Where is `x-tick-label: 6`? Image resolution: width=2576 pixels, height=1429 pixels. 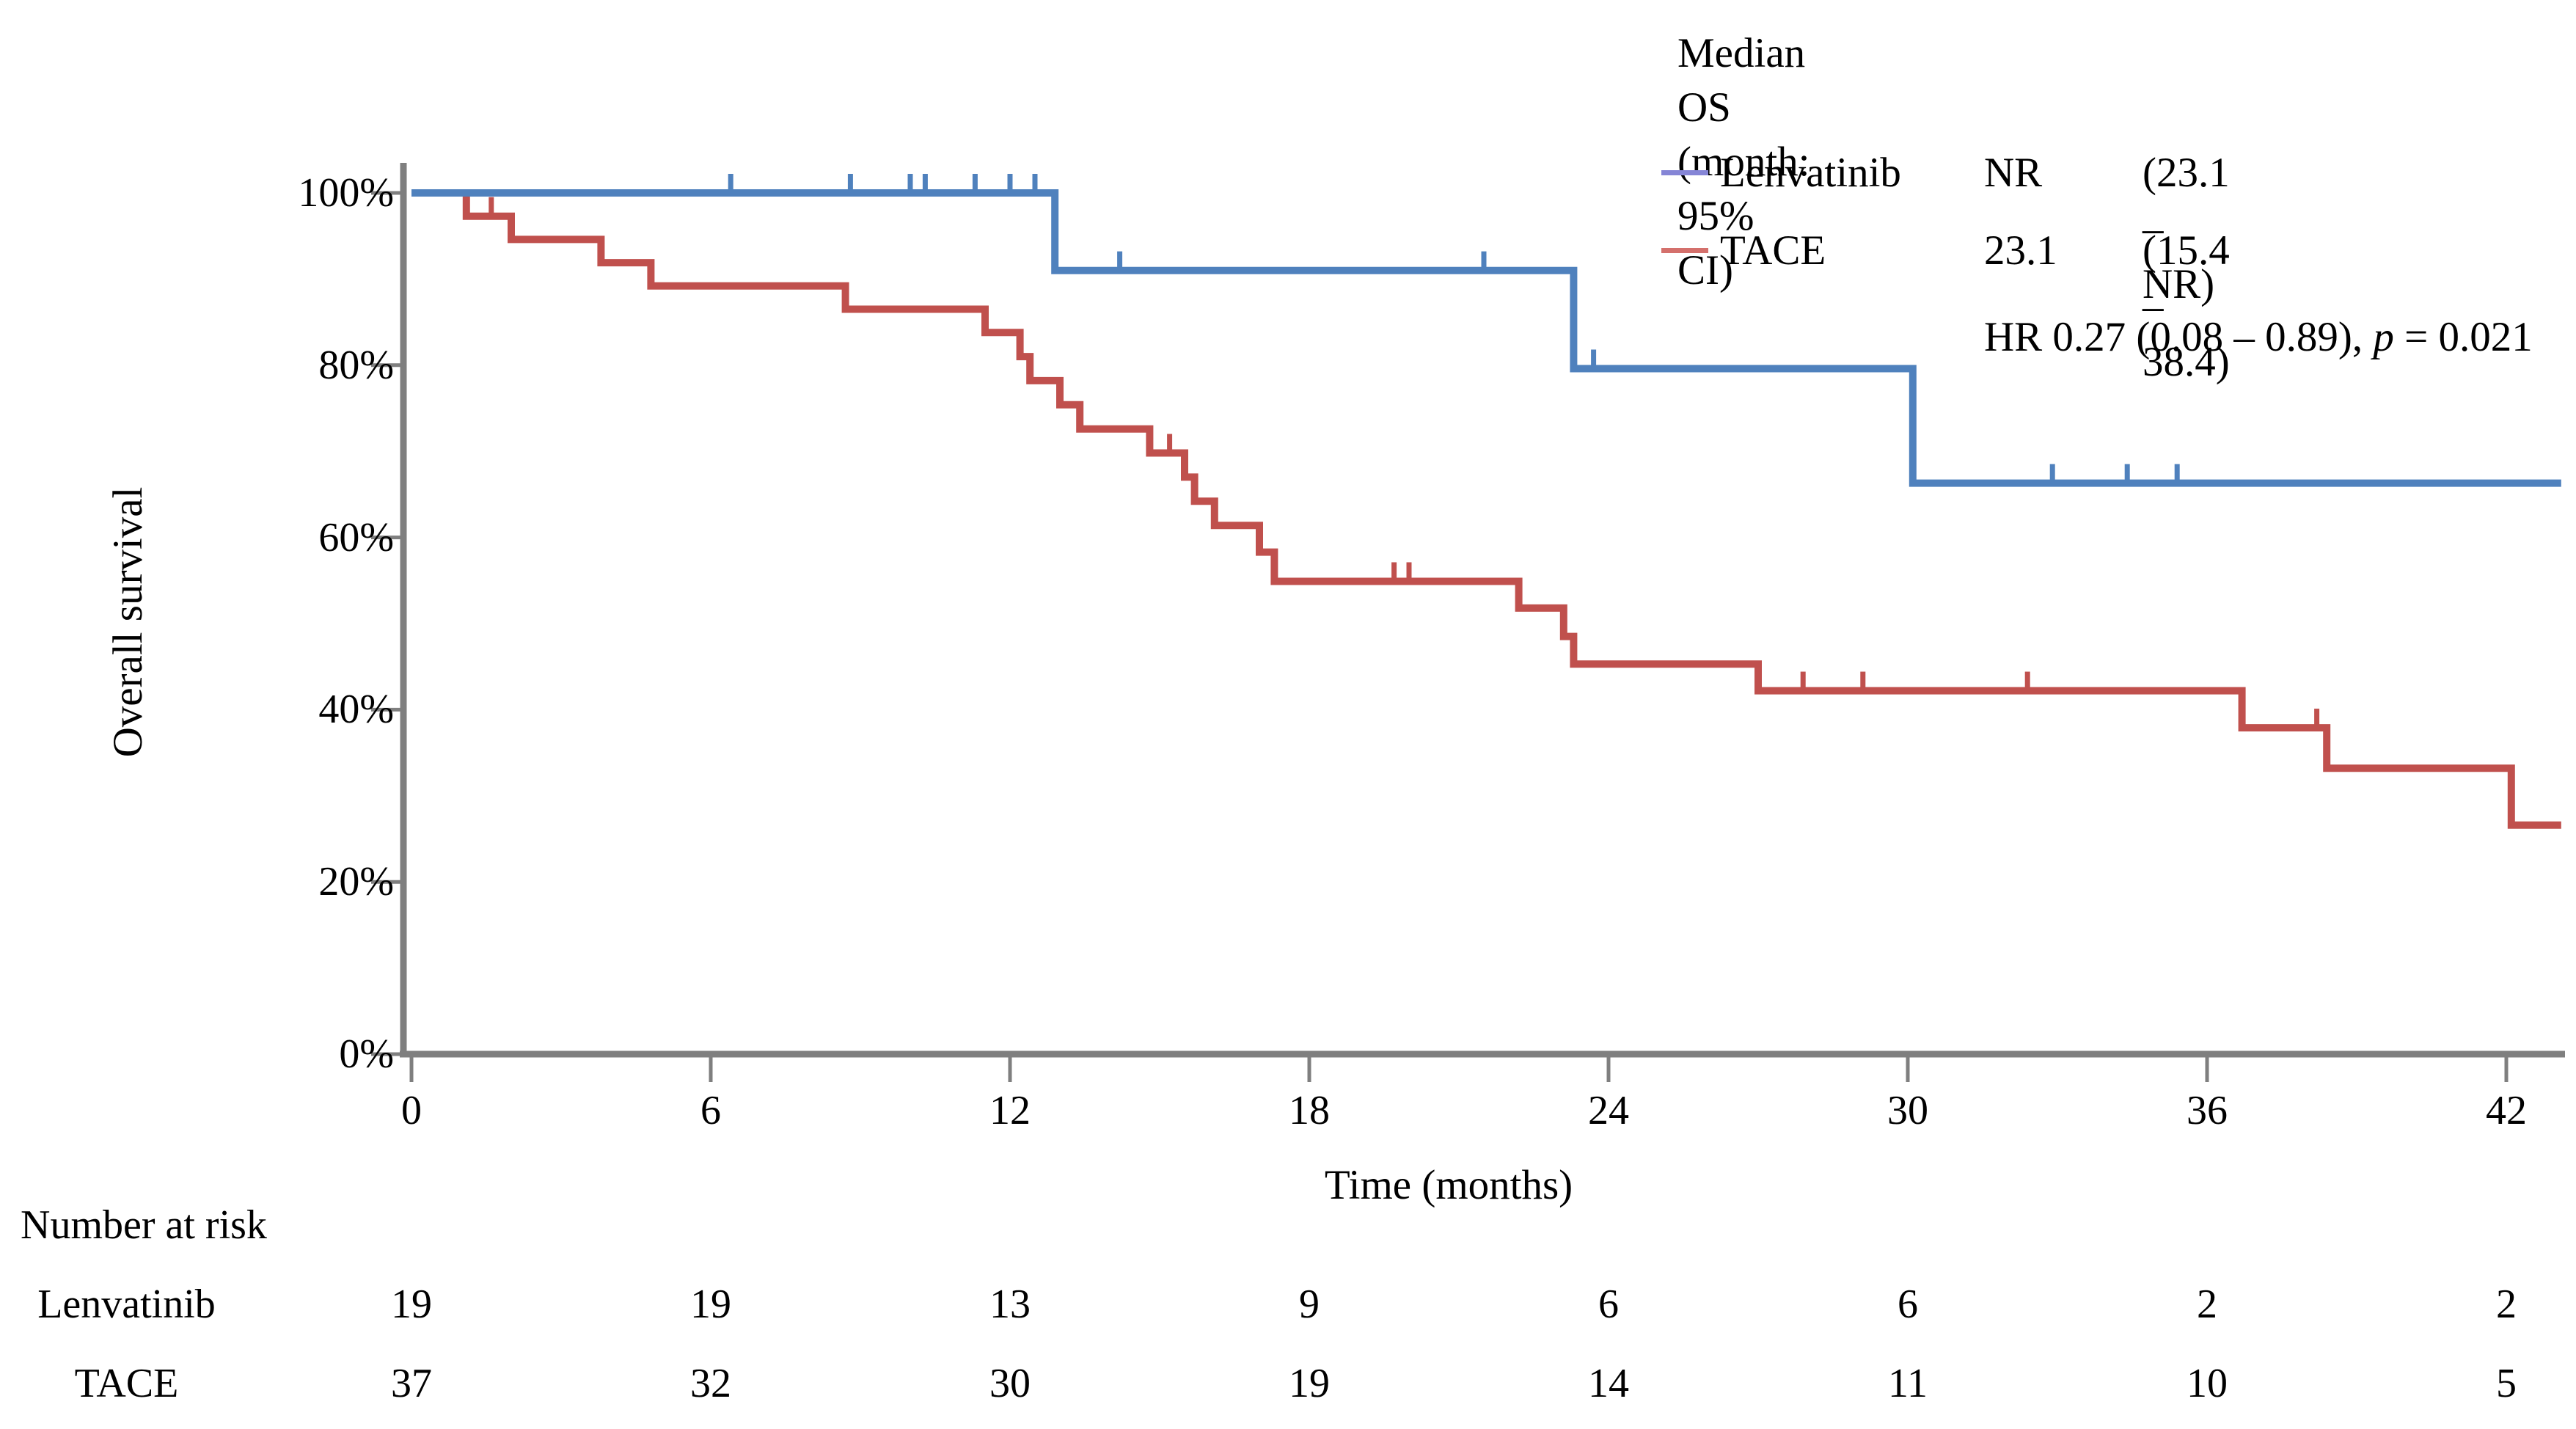 x-tick-label: 6 is located at coordinates (710, 1110).